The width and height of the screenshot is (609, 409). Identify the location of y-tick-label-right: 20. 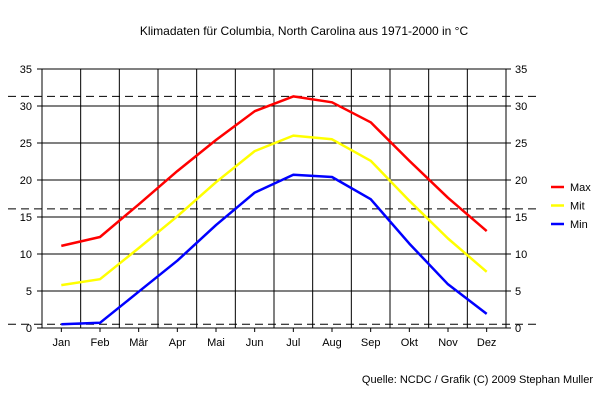
(521, 181).